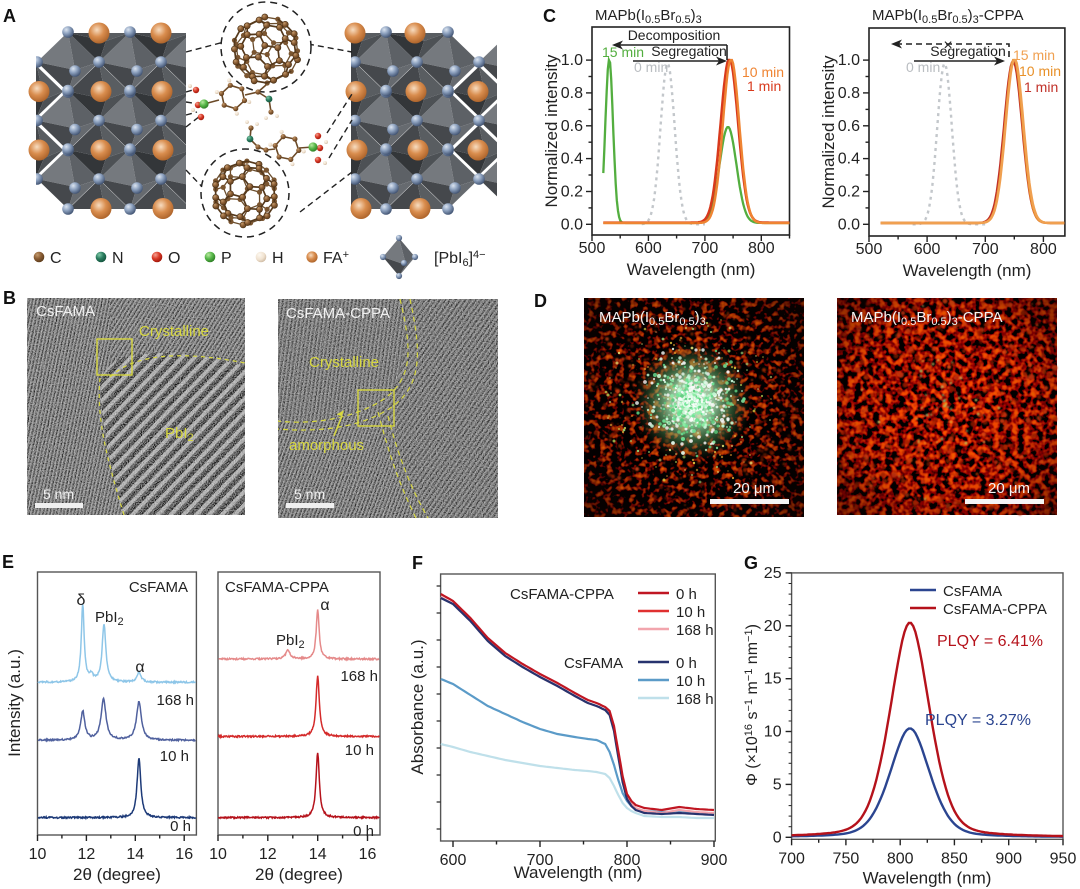 The image size is (1080, 889). Describe the element at coordinates (777, 784) in the screenshot. I see `svg-text: 5` at that location.